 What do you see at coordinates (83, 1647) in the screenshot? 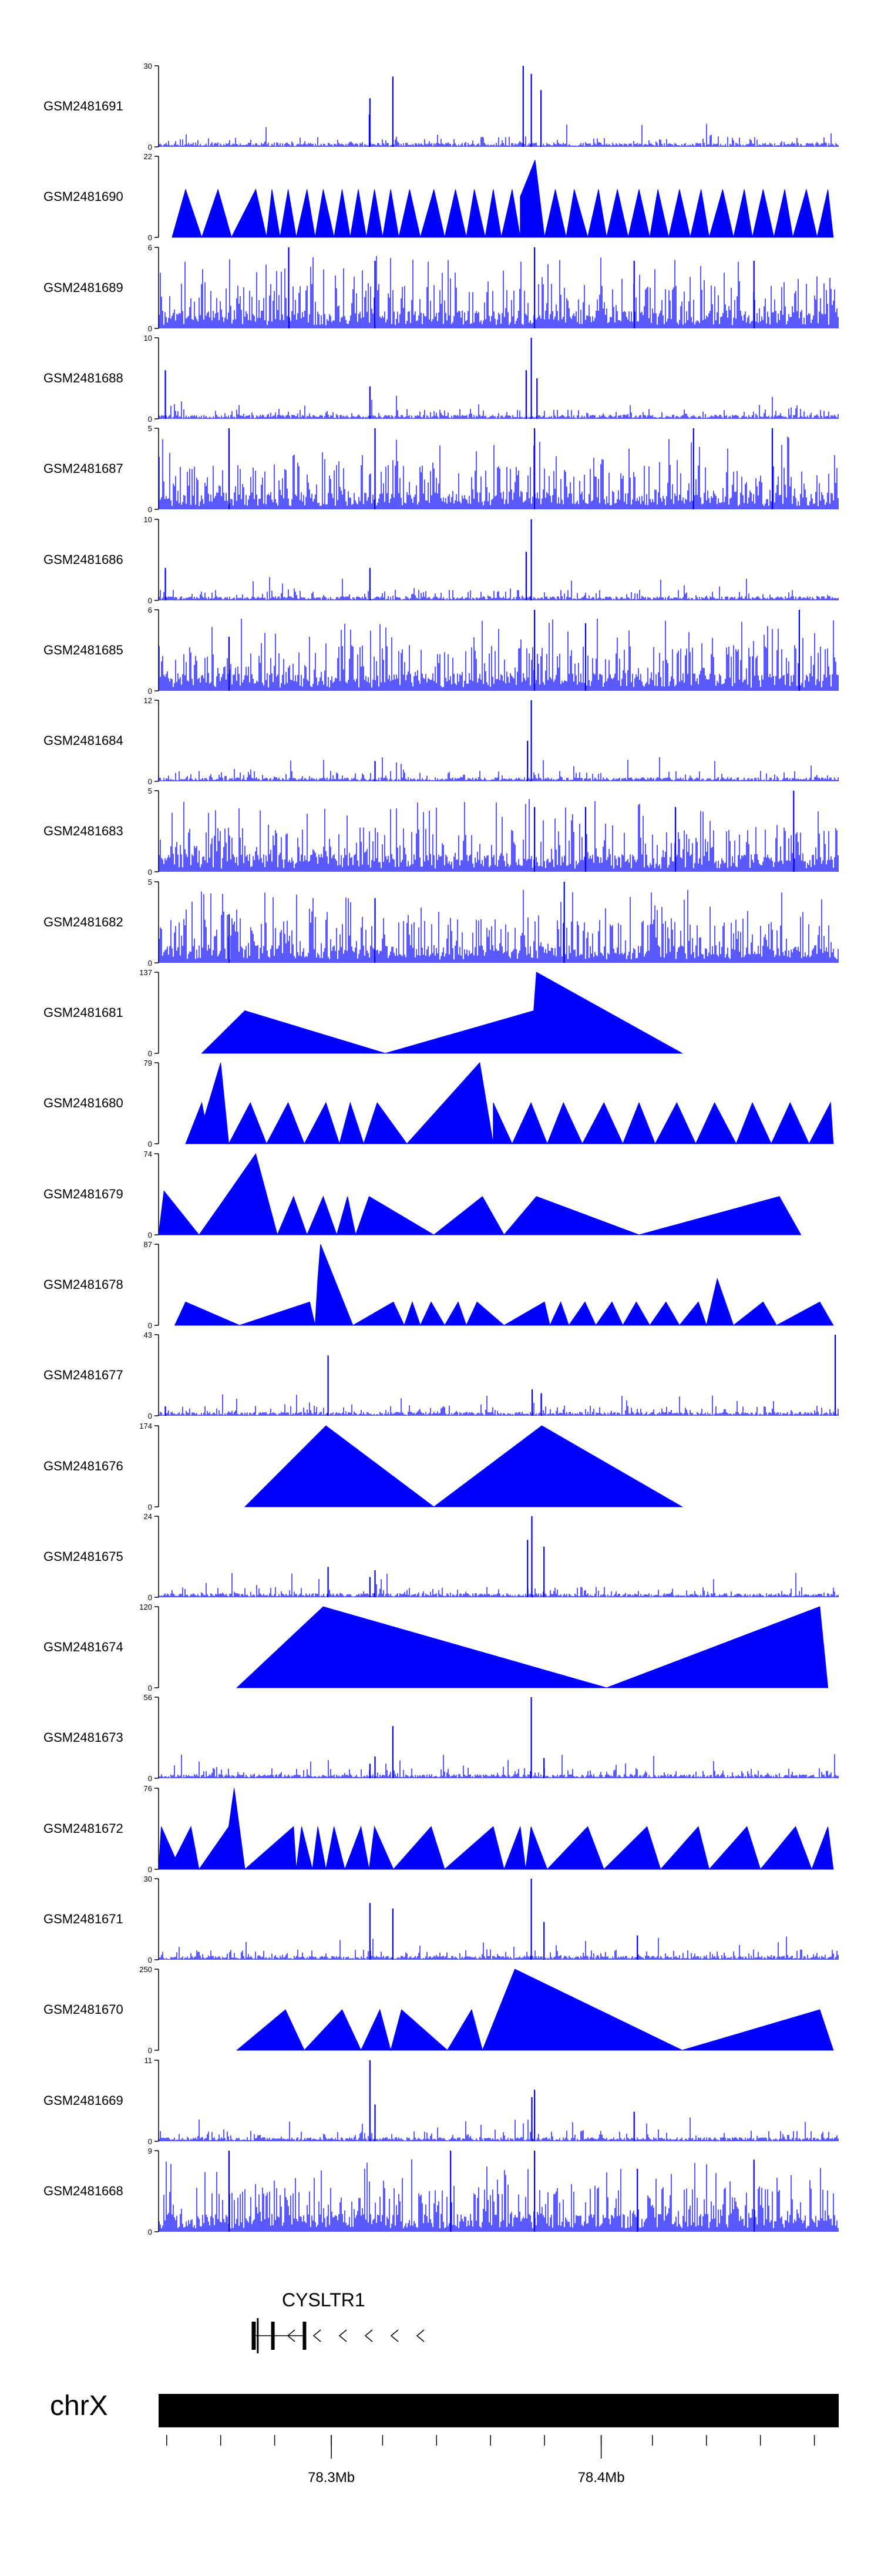
I see `track-label: GSM2481674` at bounding box center [83, 1647].